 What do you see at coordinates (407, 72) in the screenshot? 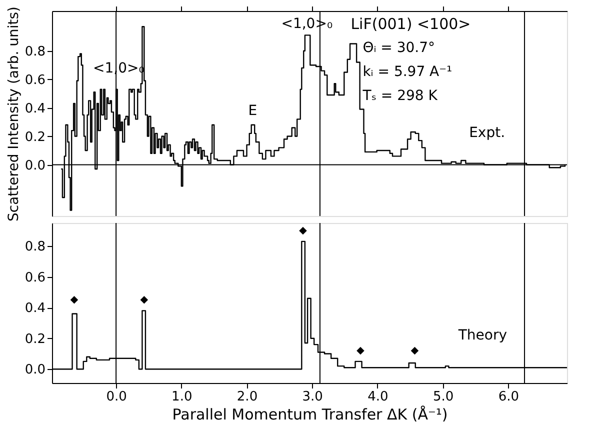
I see `annotation: kᵢ = 5.97 A⁻¹` at bounding box center [407, 72].